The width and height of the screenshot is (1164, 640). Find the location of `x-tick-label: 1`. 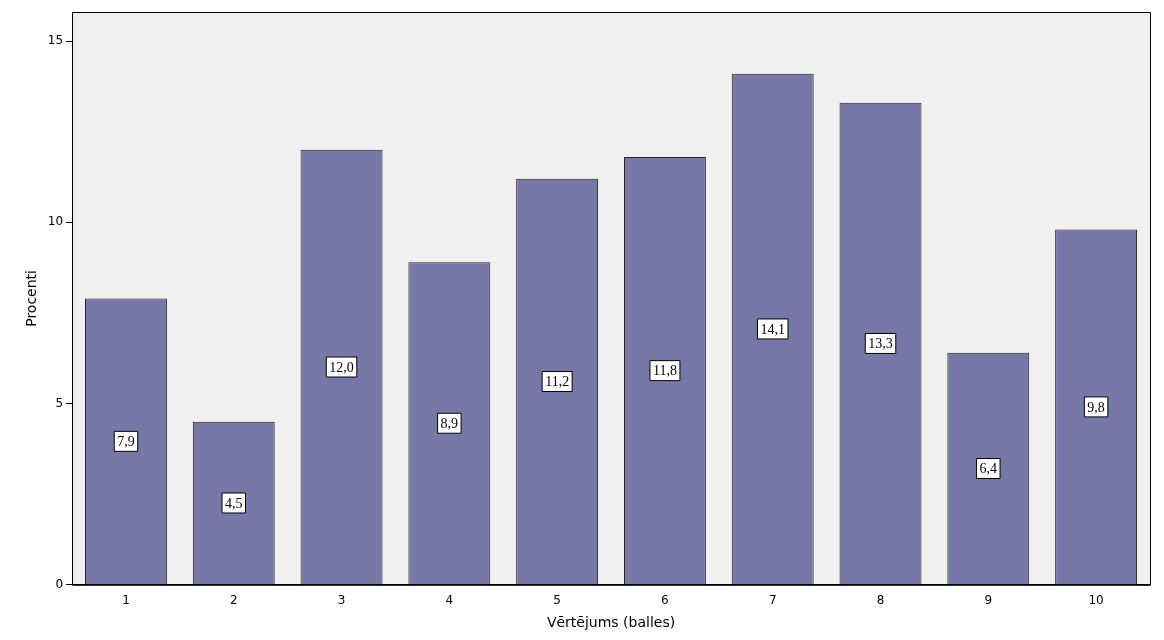

x-tick-label: 1 is located at coordinates (126, 600).